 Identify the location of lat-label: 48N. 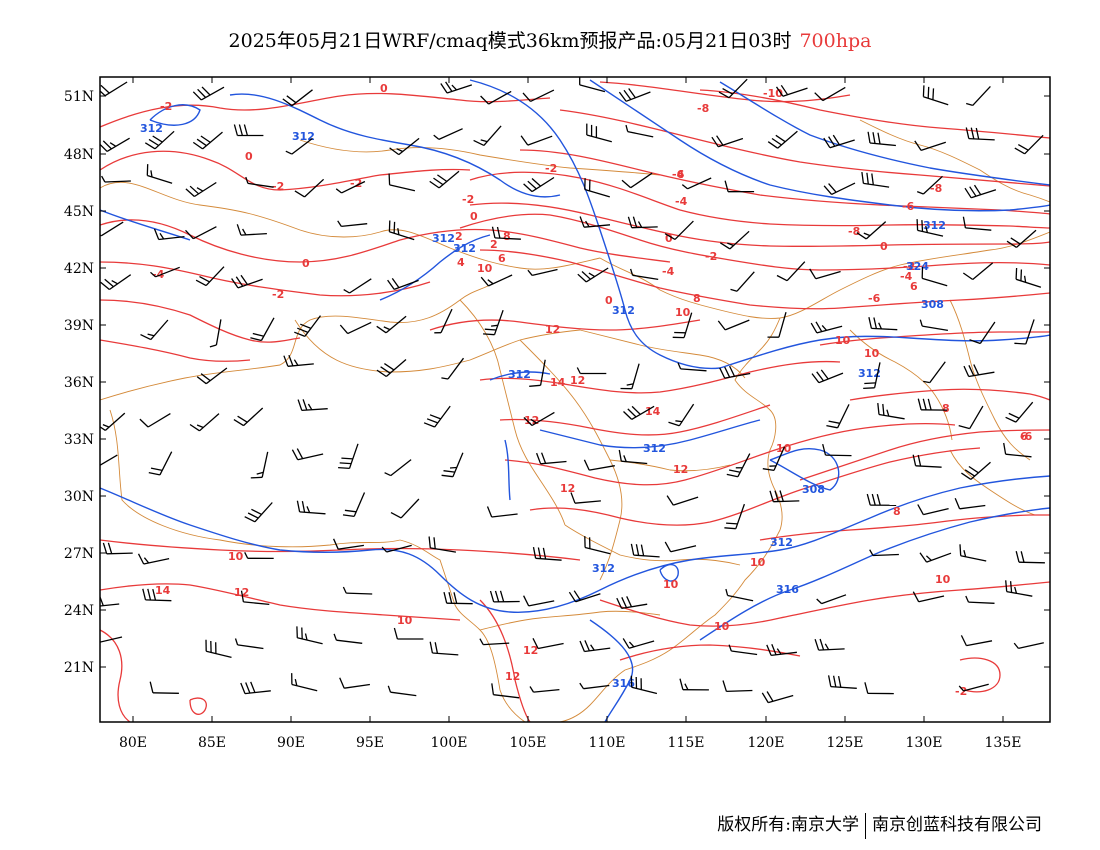
(79, 155).